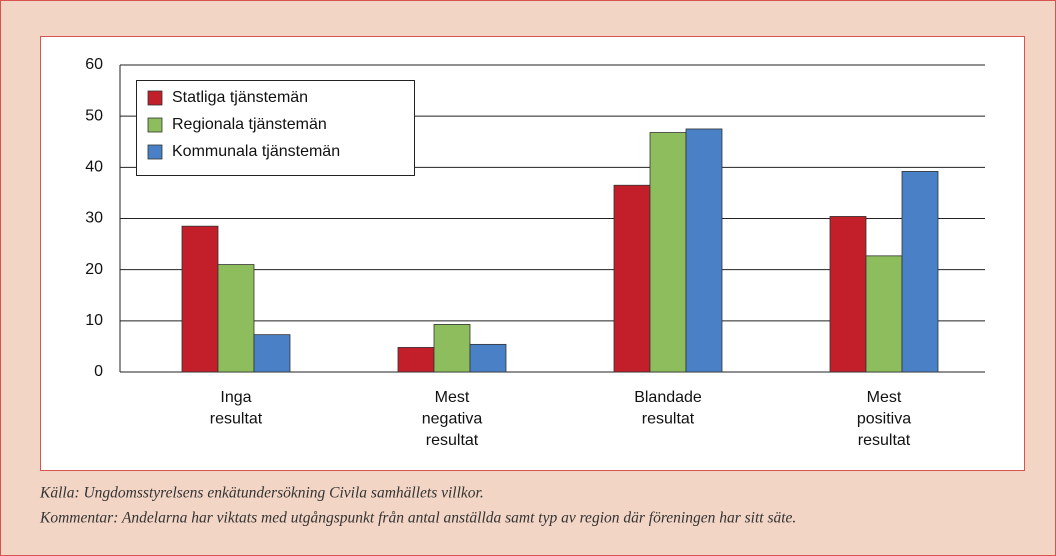 The image size is (1056, 556). Describe the element at coordinates (94, 64) in the screenshot. I see `y-tick-label: 60` at that location.